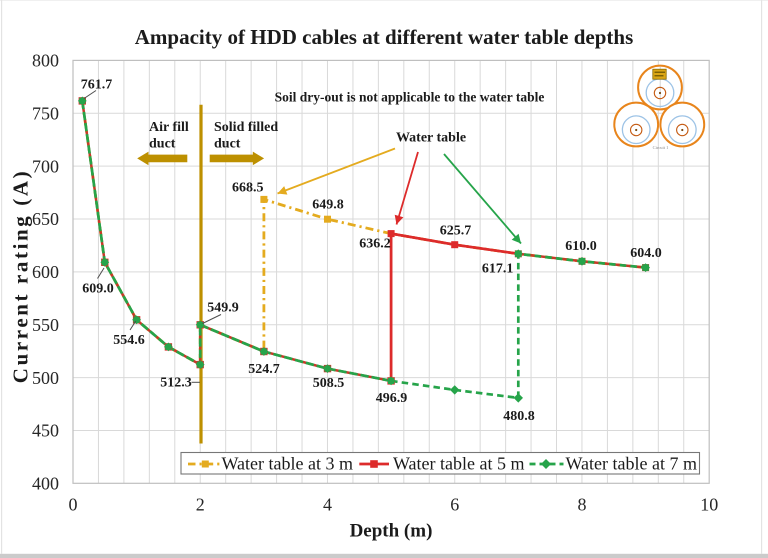  I want to click on svg-text: 8, so click(582, 505).